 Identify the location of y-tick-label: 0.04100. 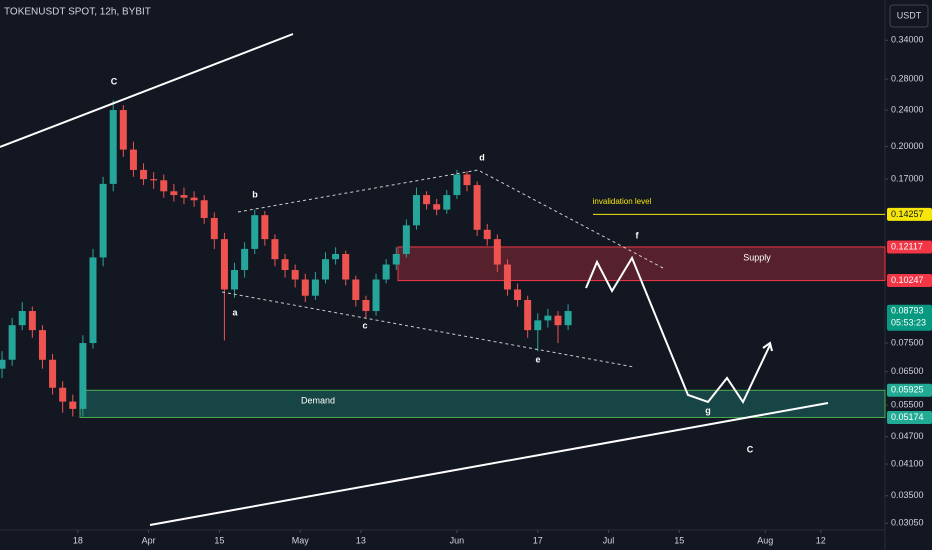
(907, 463).